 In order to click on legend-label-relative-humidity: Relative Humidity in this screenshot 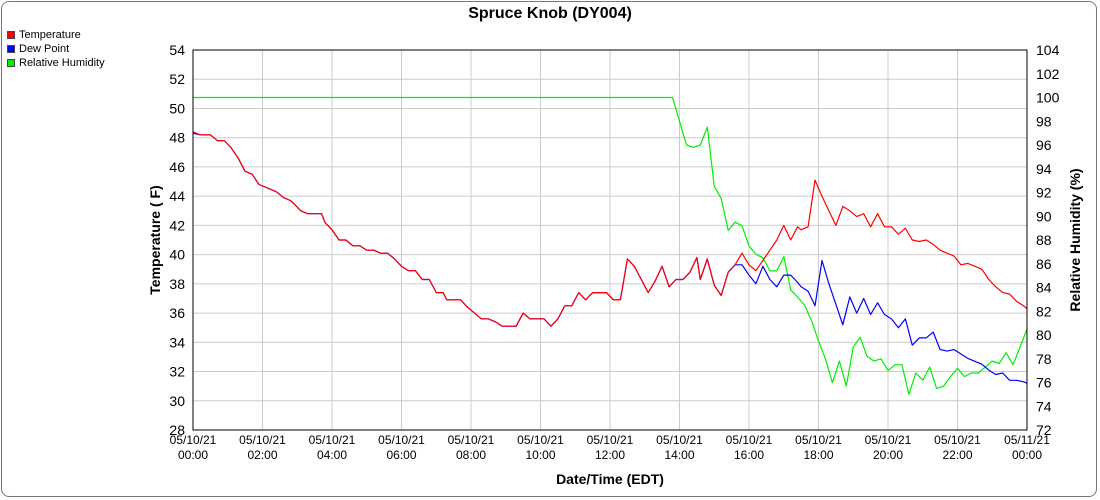, I will do `click(62, 63)`.